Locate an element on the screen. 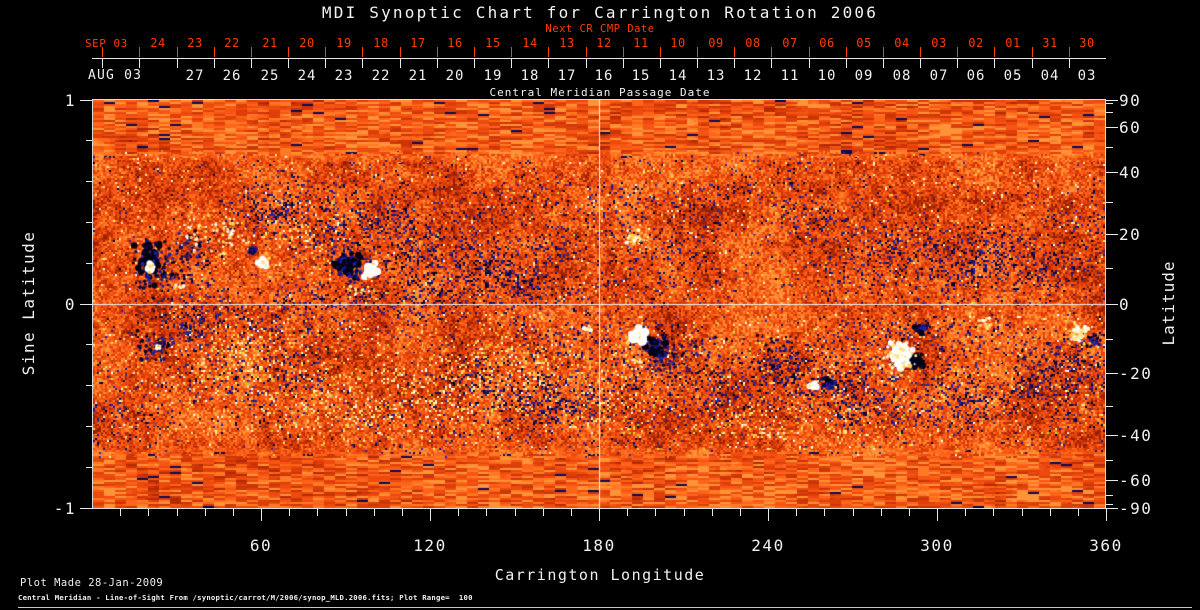 The image size is (1200, 610). right-tick-label: 20 is located at coordinates (1130, 234).